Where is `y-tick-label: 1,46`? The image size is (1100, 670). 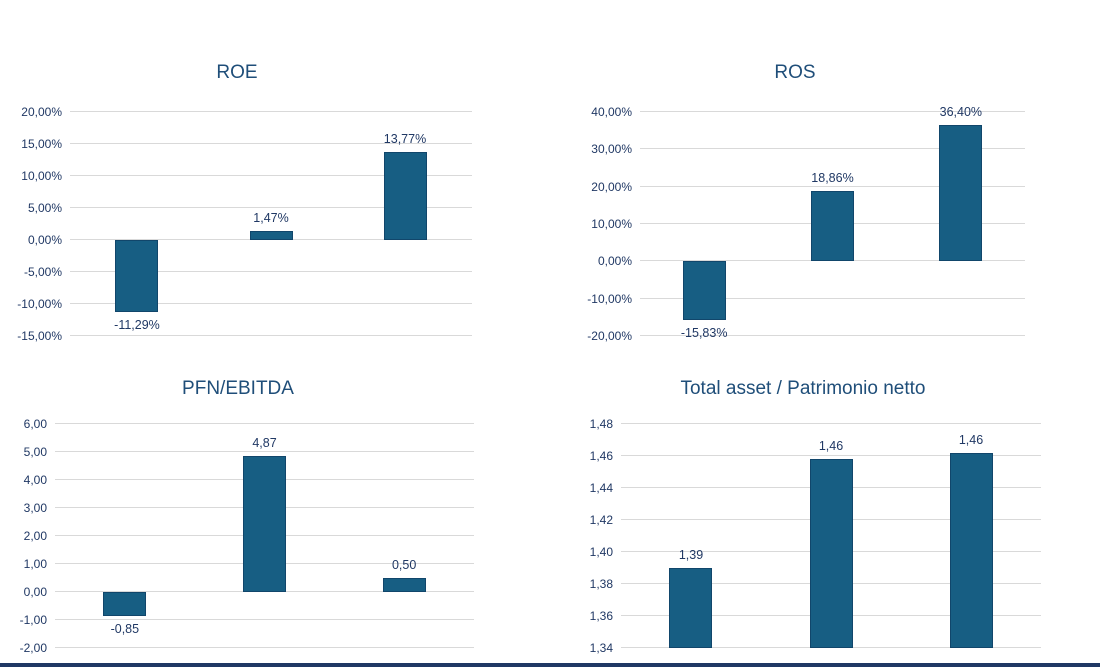 y-tick-label: 1,46 is located at coordinates (601, 456).